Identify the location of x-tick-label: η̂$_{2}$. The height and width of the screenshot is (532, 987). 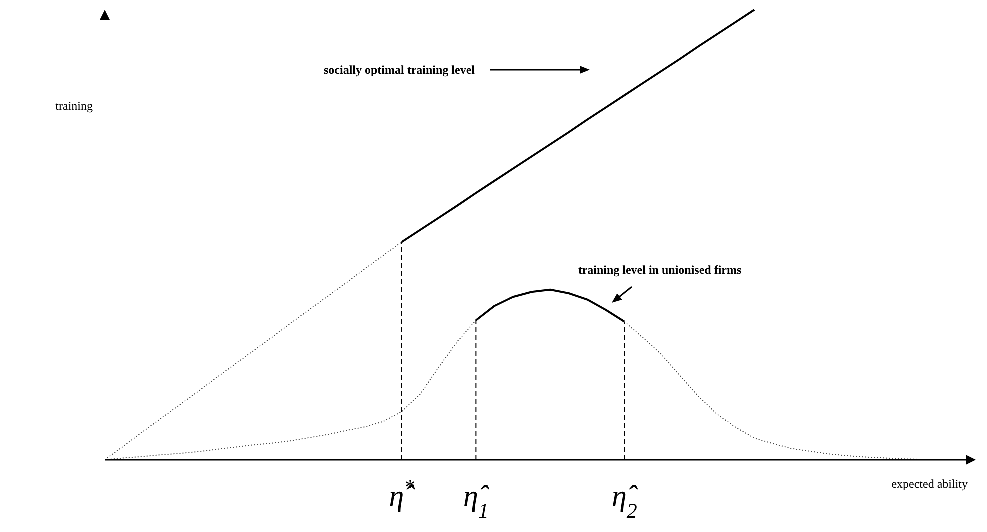
(625, 501).